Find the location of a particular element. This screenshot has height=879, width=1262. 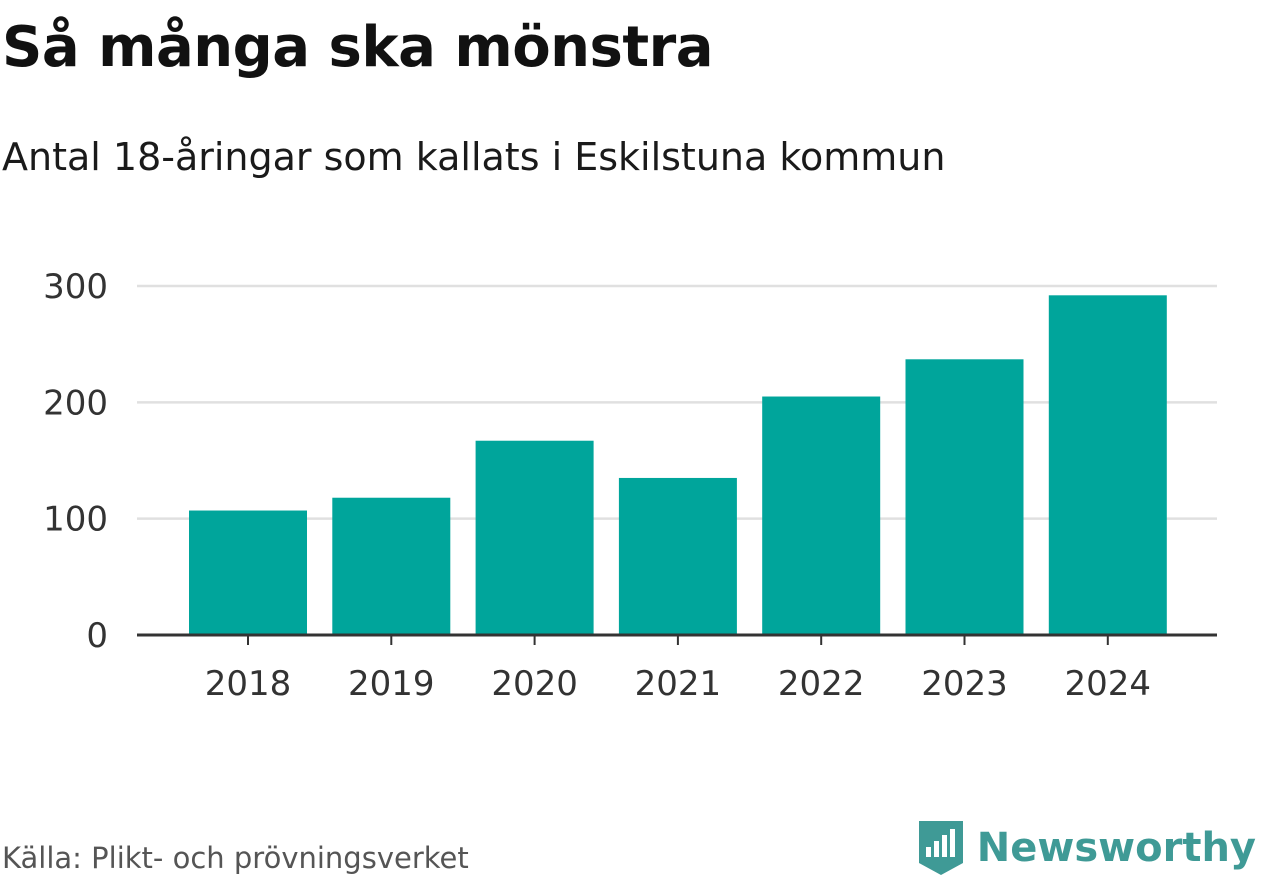

y-tick-label-0: 0 is located at coordinates (97, 636).